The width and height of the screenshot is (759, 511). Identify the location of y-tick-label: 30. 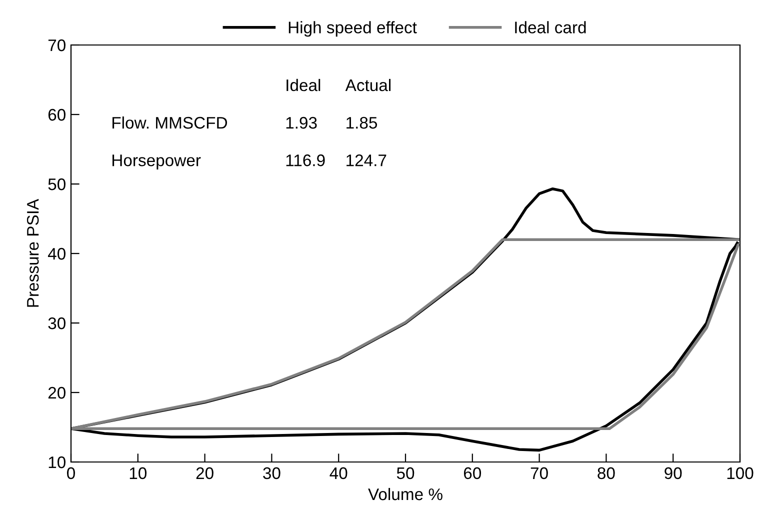
(57, 323).